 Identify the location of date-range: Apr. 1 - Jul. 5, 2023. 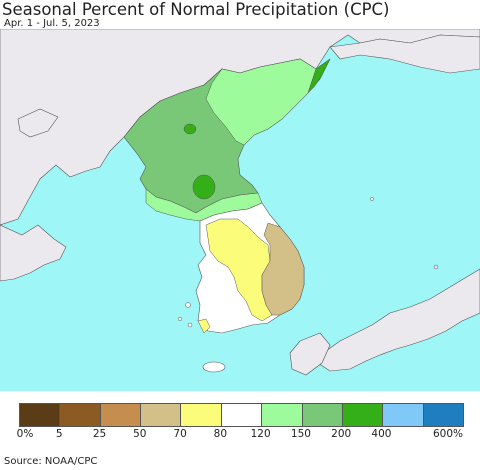
(52, 23).